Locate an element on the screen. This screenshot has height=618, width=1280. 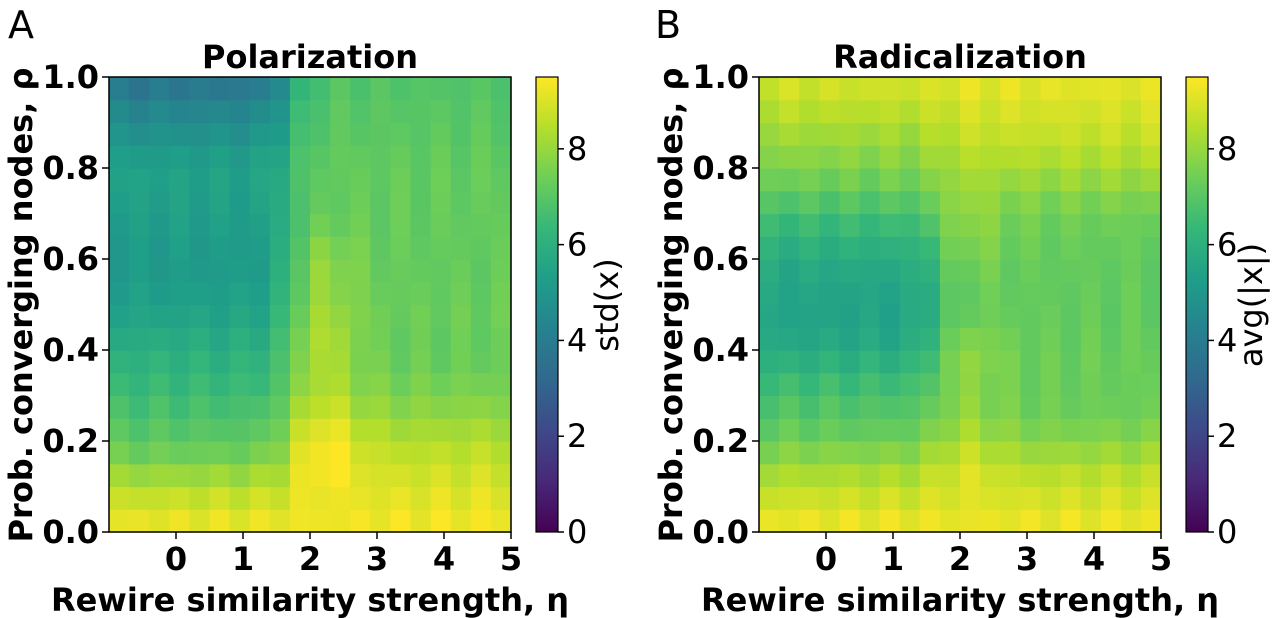
panel-b-y-ticks: 0.0 0.2 0.4 0.6 0.8 1.0 is located at coordinates (725, 304).